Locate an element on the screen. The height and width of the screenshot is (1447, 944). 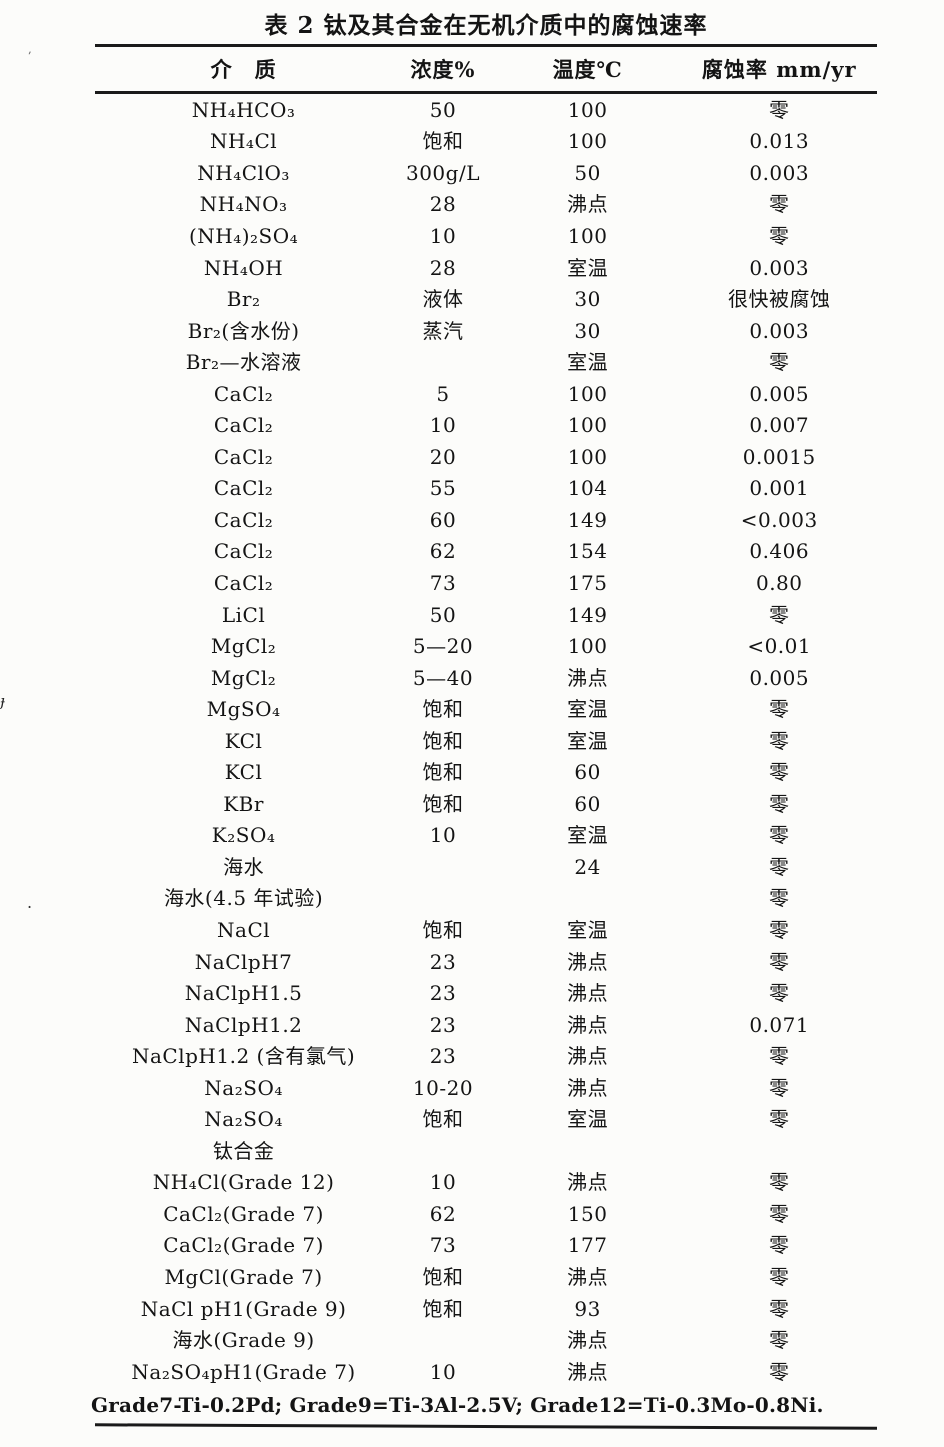
cell-medium: NH₄OH is located at coordinates (243, 267).